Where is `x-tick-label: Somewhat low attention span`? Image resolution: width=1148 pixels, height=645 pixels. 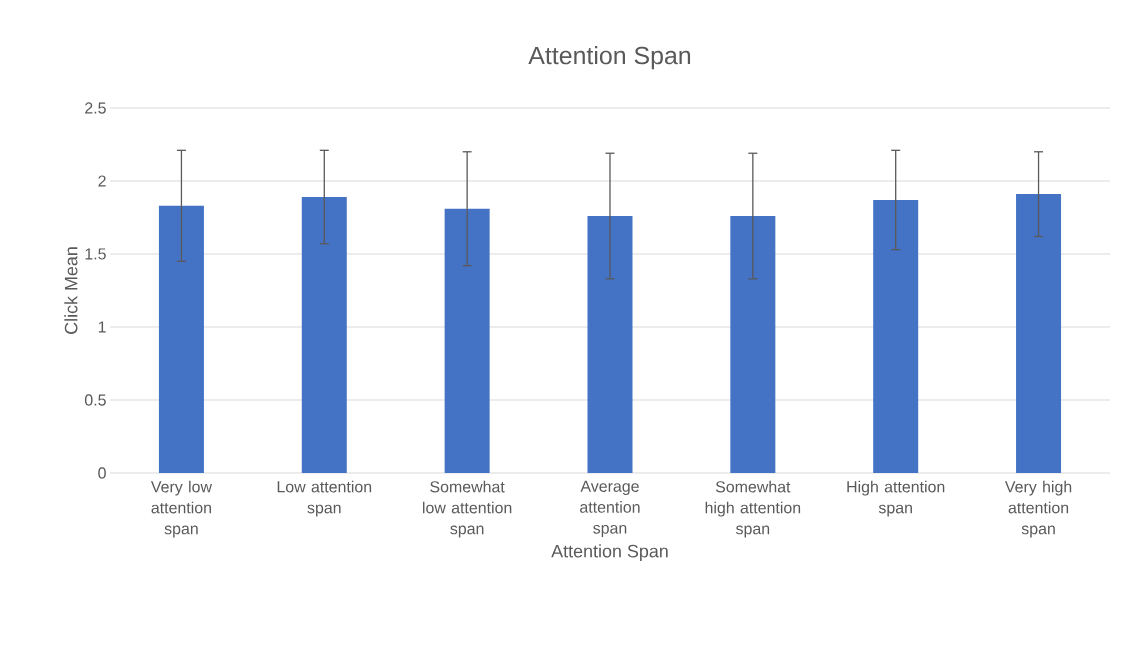 x-tick-label: Somewhat low attention span is located at coordinates (467, 509).